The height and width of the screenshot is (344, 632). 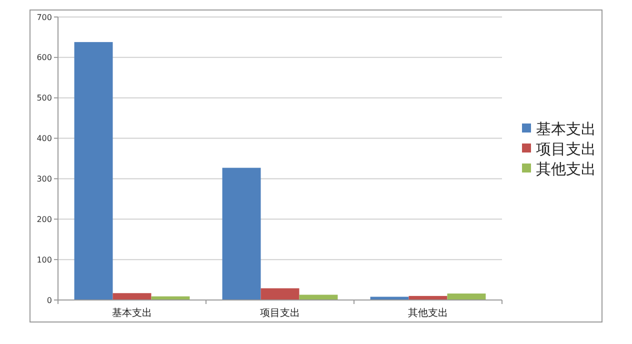 I want to click on y-tick-label: 300, so click(x=44, y=179).